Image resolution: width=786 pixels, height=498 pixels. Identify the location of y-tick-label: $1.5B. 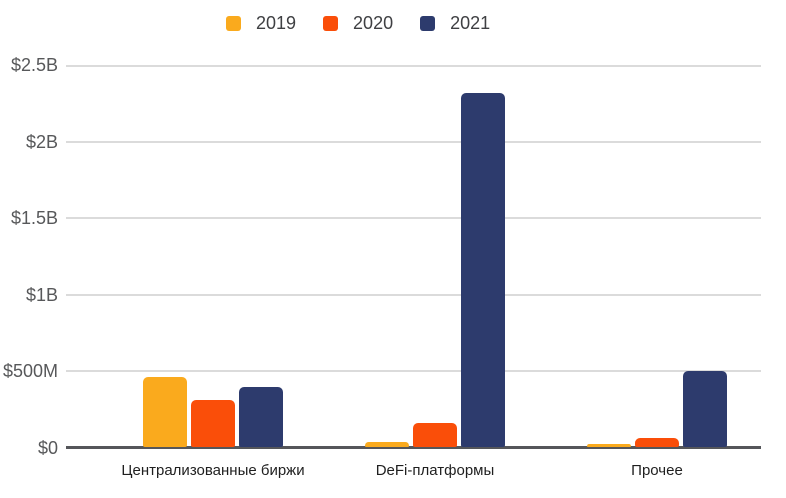
(34, 218).